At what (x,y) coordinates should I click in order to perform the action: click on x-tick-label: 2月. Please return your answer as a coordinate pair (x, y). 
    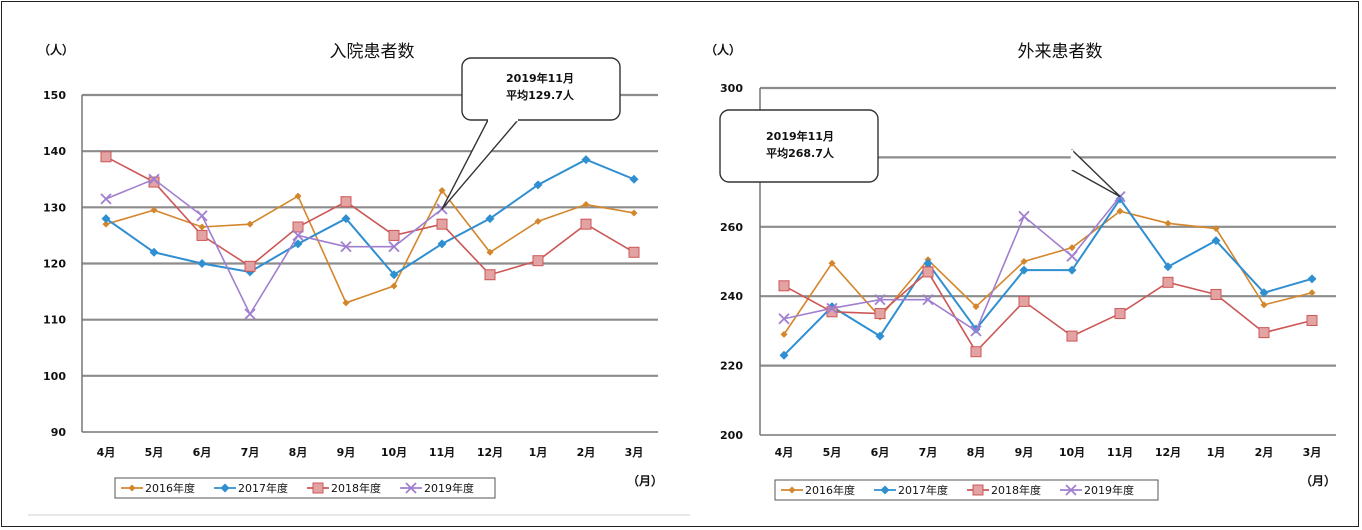
    Looking at the image, I should click on (1264, 452).